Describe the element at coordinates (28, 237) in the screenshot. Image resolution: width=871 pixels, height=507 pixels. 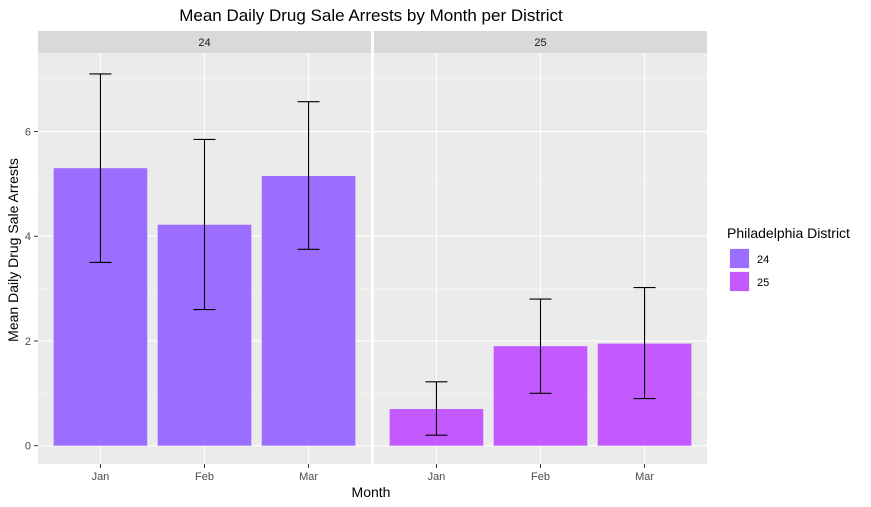
I see `y-tick-label: 4` at that location.